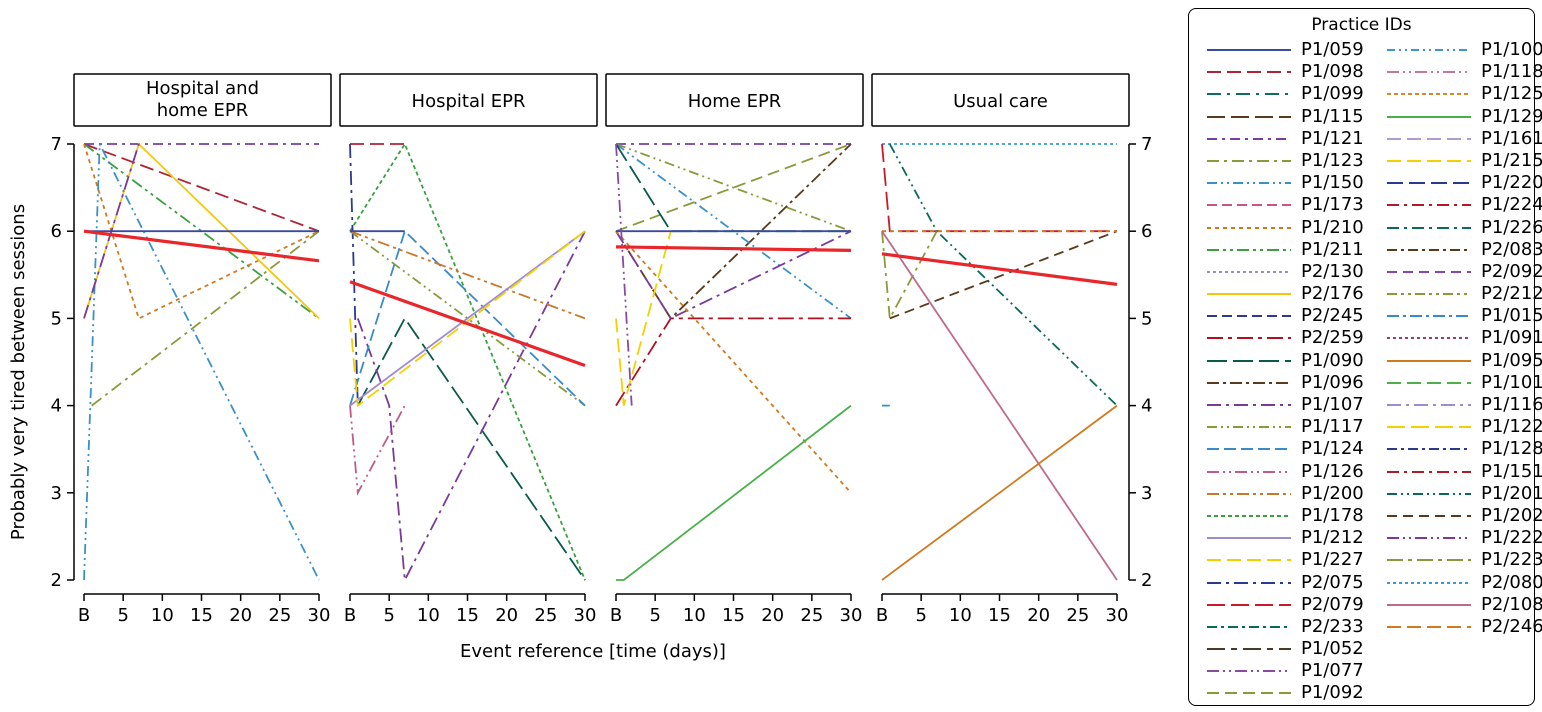 Image resolution: width=1542 pixels, height=712 pixels. Describe the element at coordinates (203, 110) in the screenshot. I see `panel-title: home EPR` at that location.